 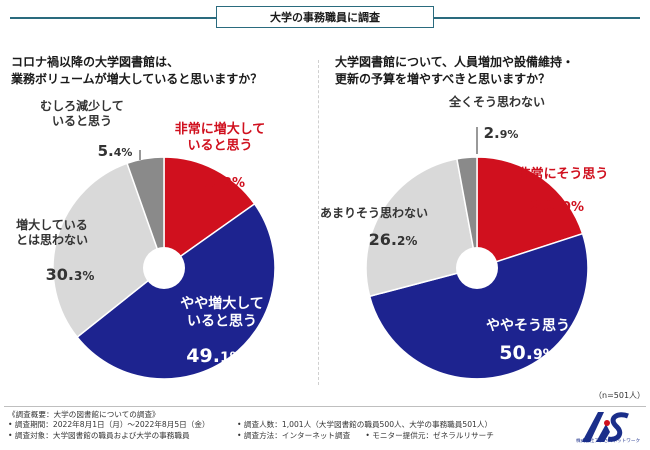 I want to click on pie1-slice-4-label: むしろ減少していると思う, so click(x=82, y=113).